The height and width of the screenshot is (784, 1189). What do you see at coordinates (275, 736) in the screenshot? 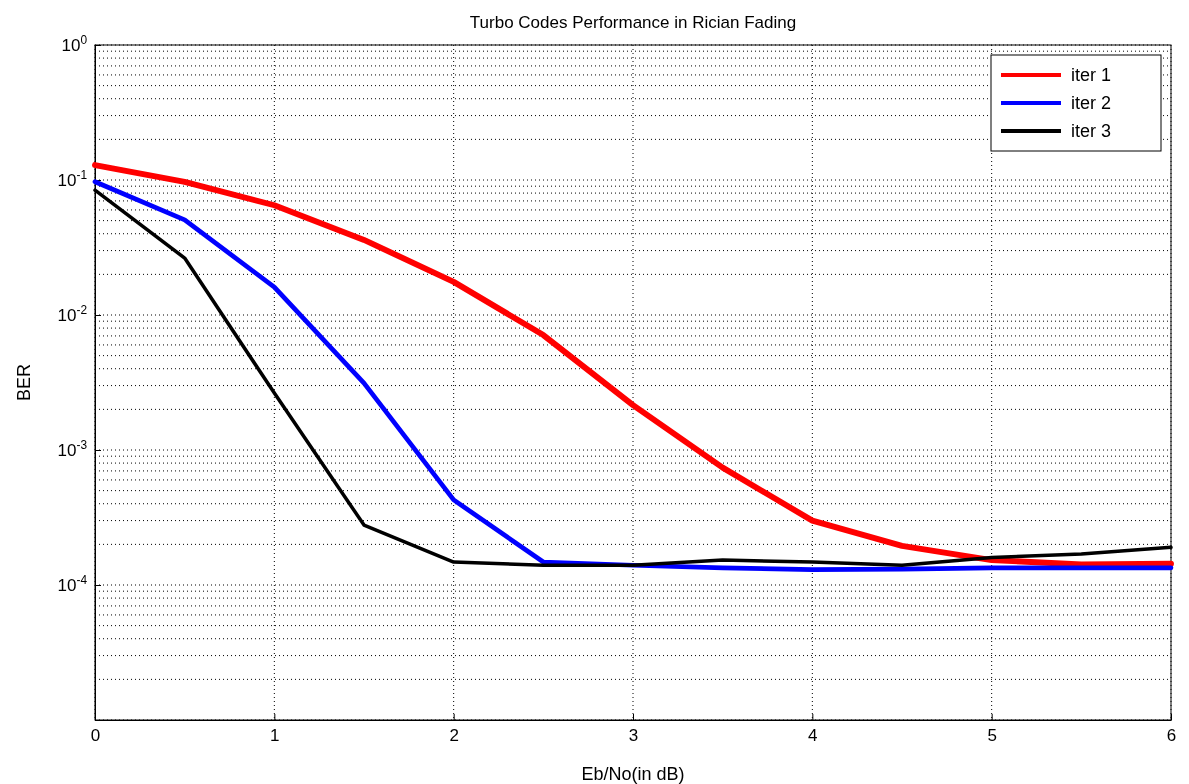
I see `x-tick-label: 1` at bounding box center [275, 736].